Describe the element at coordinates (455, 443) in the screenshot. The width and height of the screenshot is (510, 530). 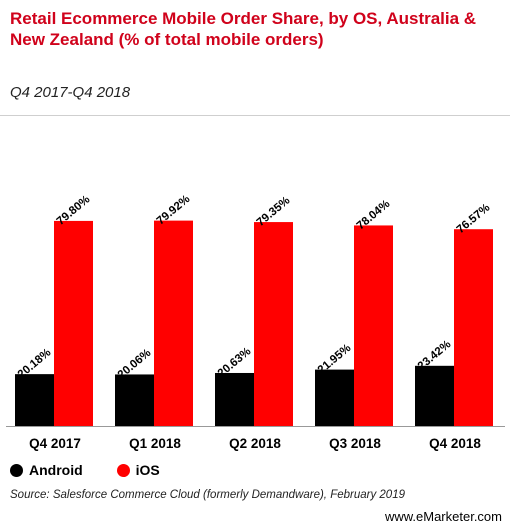
I see `x-tick-label: Q4 2018` at that location.